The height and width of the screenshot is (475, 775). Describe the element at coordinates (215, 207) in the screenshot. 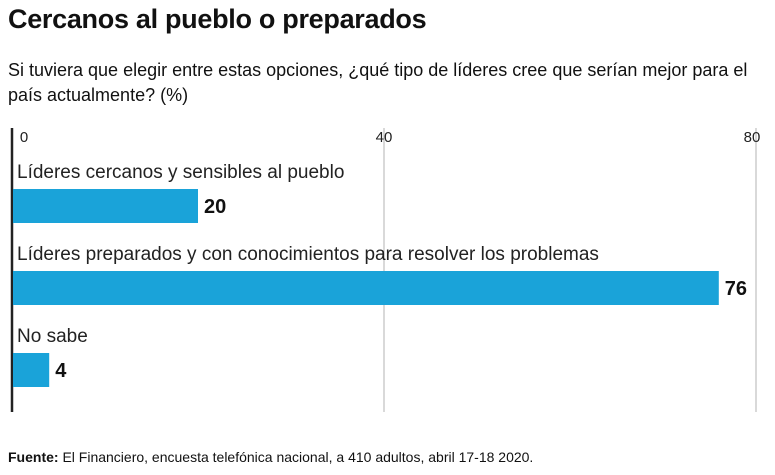

I see `data-label: 20` at that location.